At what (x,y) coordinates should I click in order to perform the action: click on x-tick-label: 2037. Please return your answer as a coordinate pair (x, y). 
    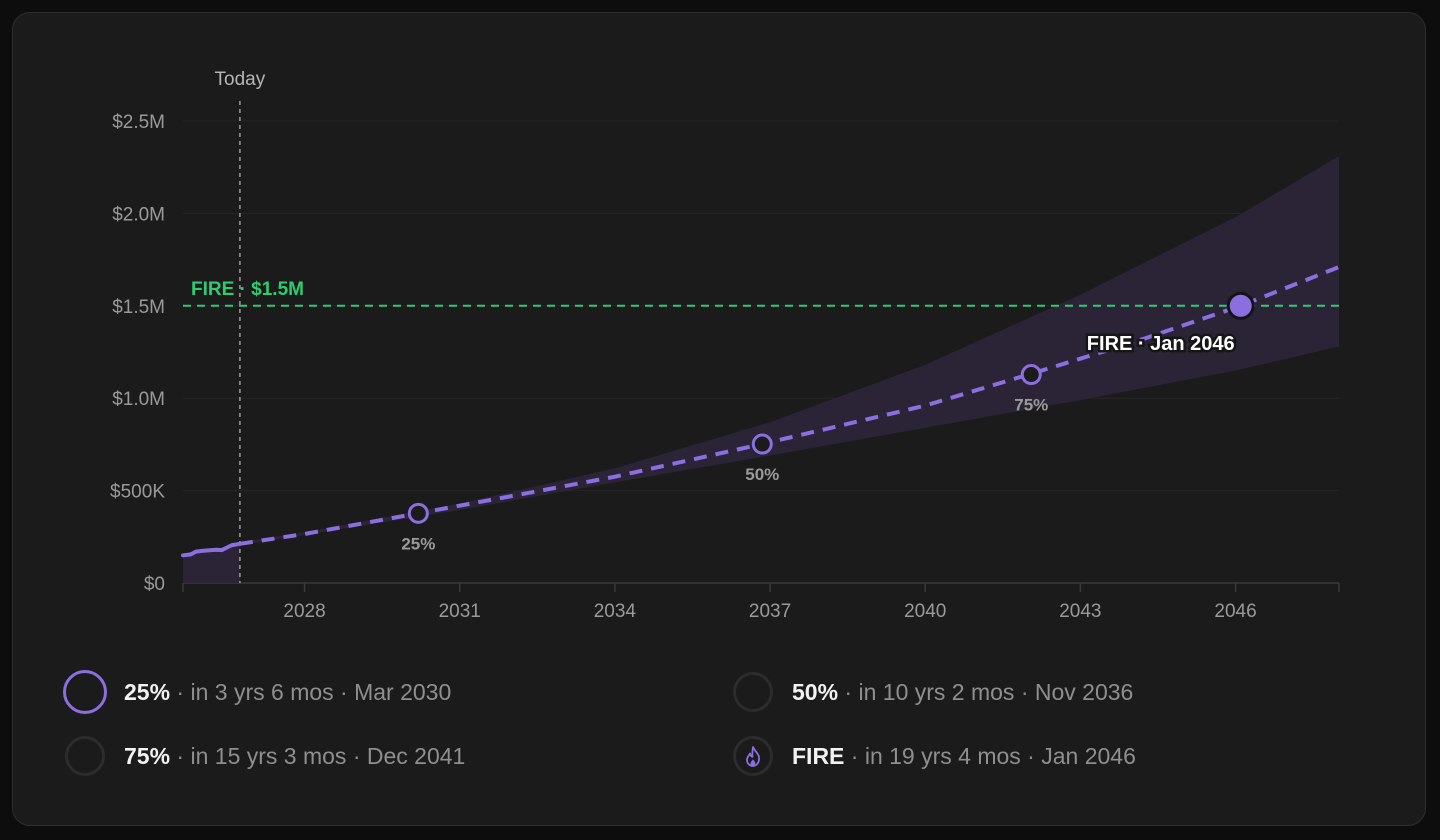
    Looking at the image, I should click on (770, 611).